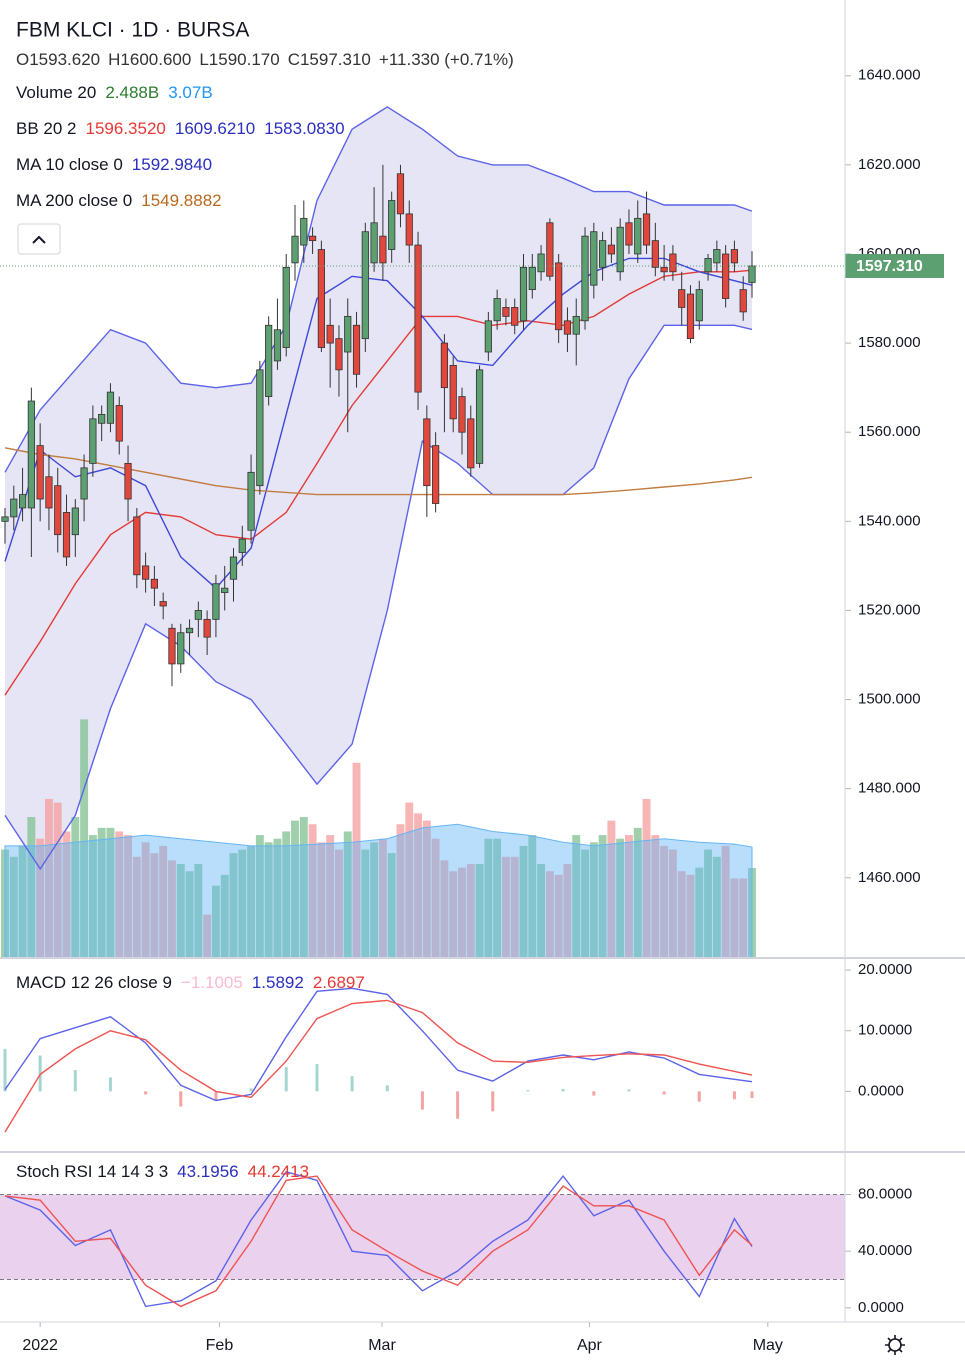  Describe the element at coordinates (422, 1237) in the screenshot. I see `stoch-band` at that location.